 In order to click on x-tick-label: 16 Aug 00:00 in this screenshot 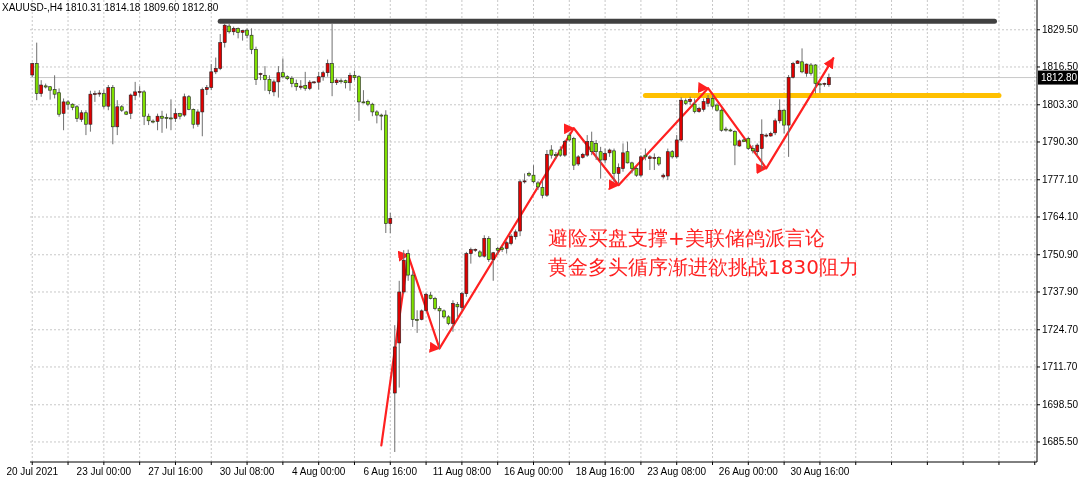, I will do `click(534, 471)`.